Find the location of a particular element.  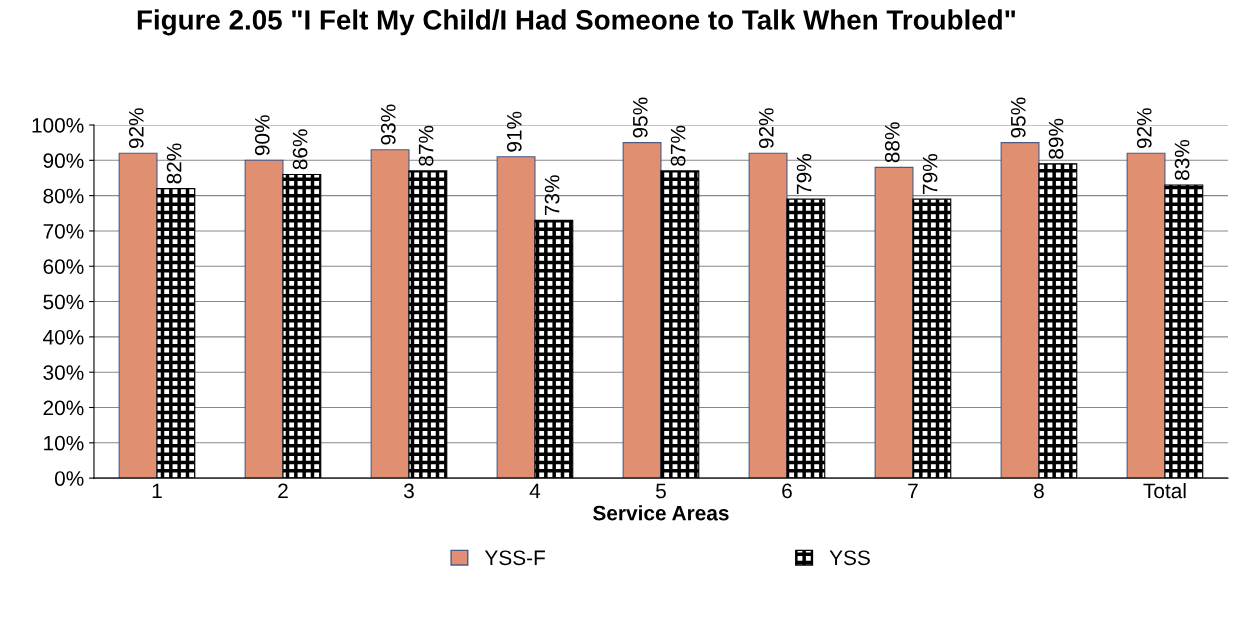

data-label: 73% is located at coordinates (552, 195).